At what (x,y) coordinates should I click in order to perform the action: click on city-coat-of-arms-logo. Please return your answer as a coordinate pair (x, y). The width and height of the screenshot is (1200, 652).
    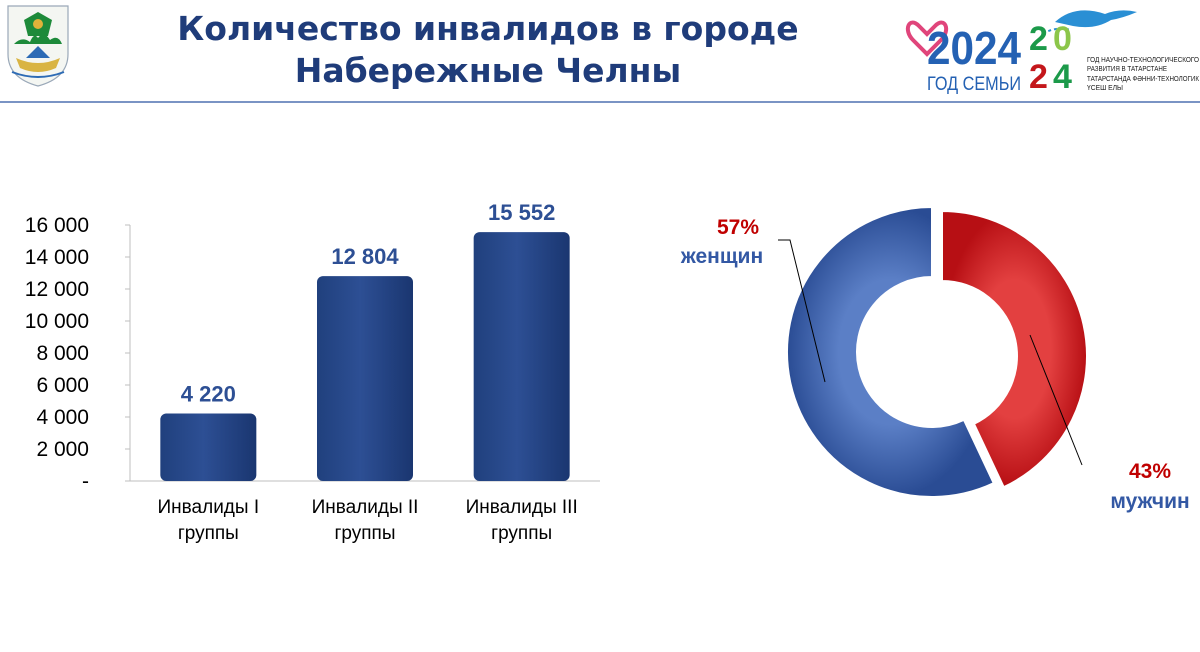
    Looking at the image, I should click on (38, 45).